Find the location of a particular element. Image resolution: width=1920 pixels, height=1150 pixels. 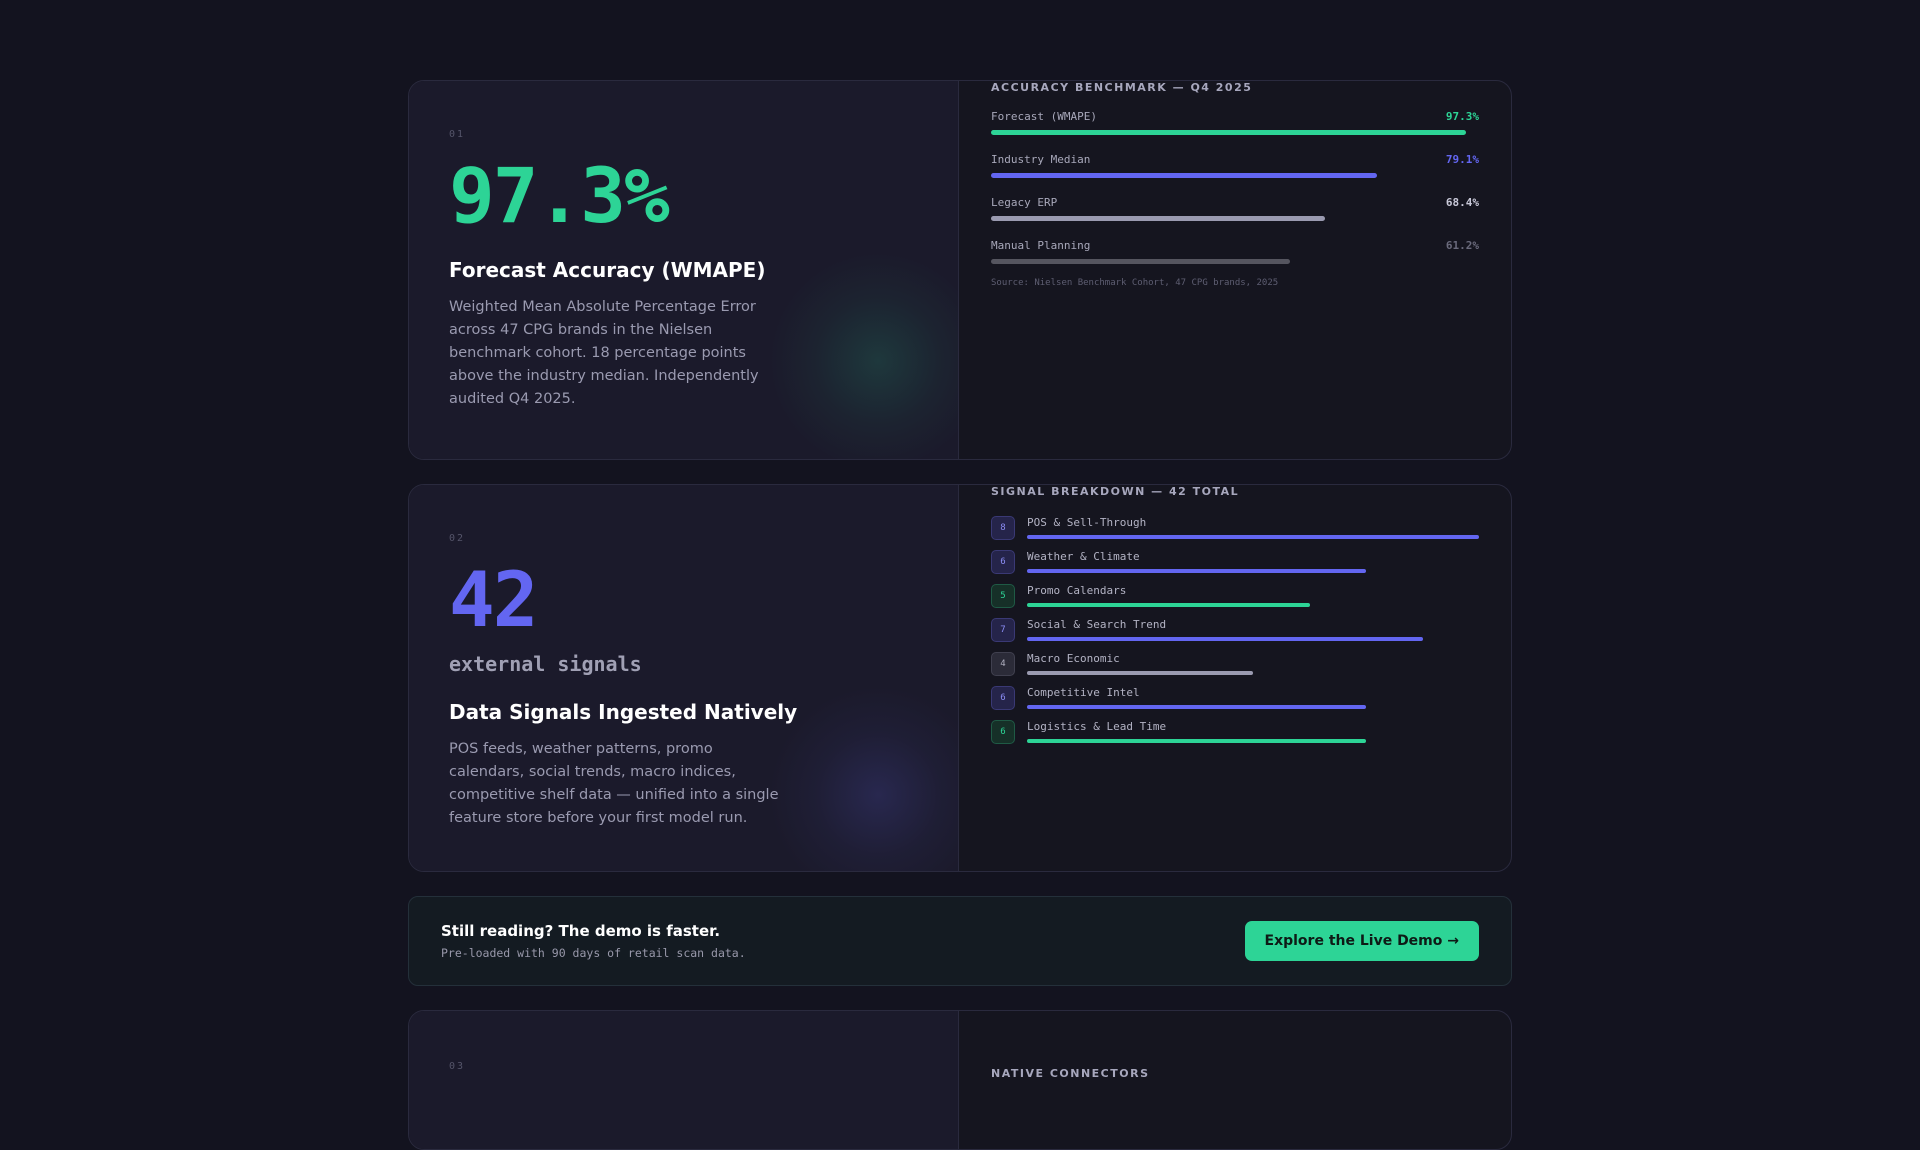

signal-row: 5 Promo Calendars is located at coordinates (1235, 596).